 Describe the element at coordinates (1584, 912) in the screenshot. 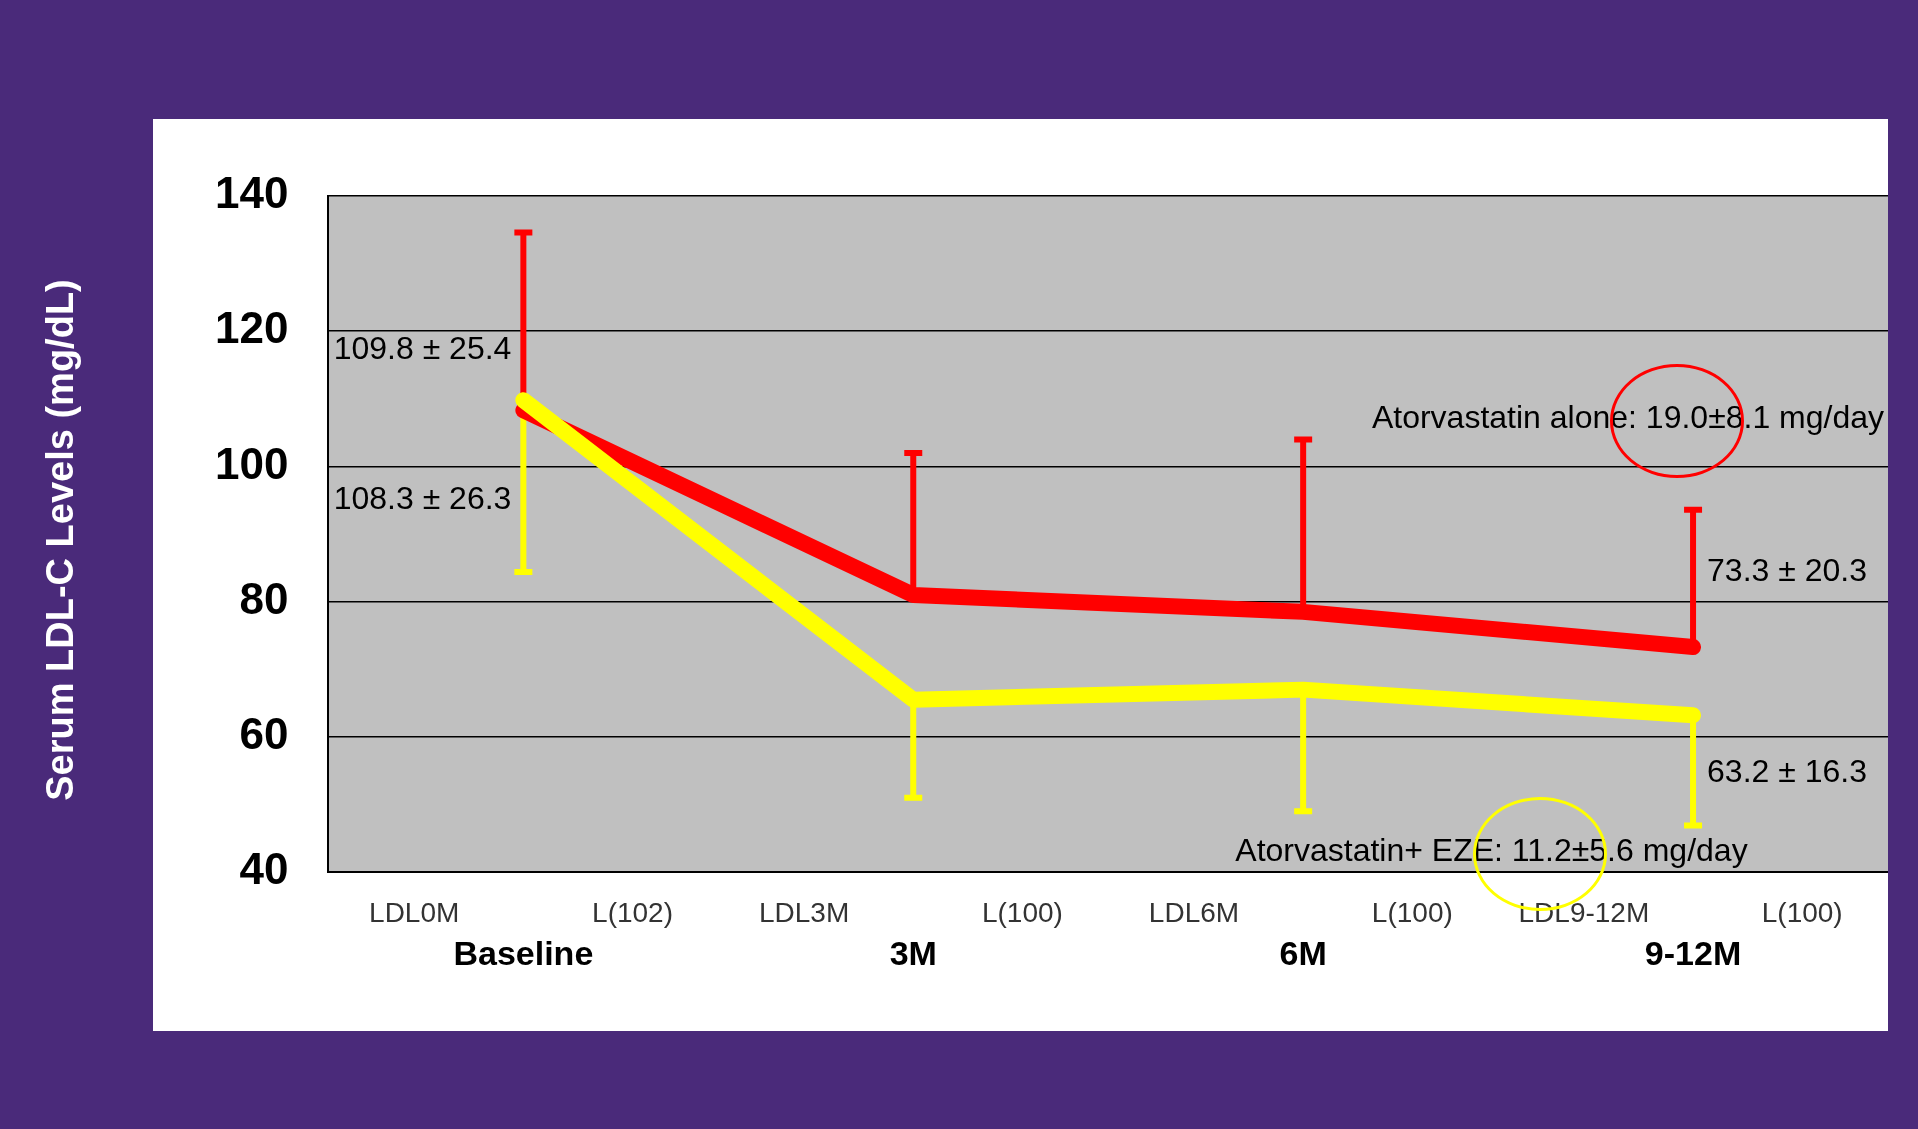

I see `text: LDL9-12M` at that location.